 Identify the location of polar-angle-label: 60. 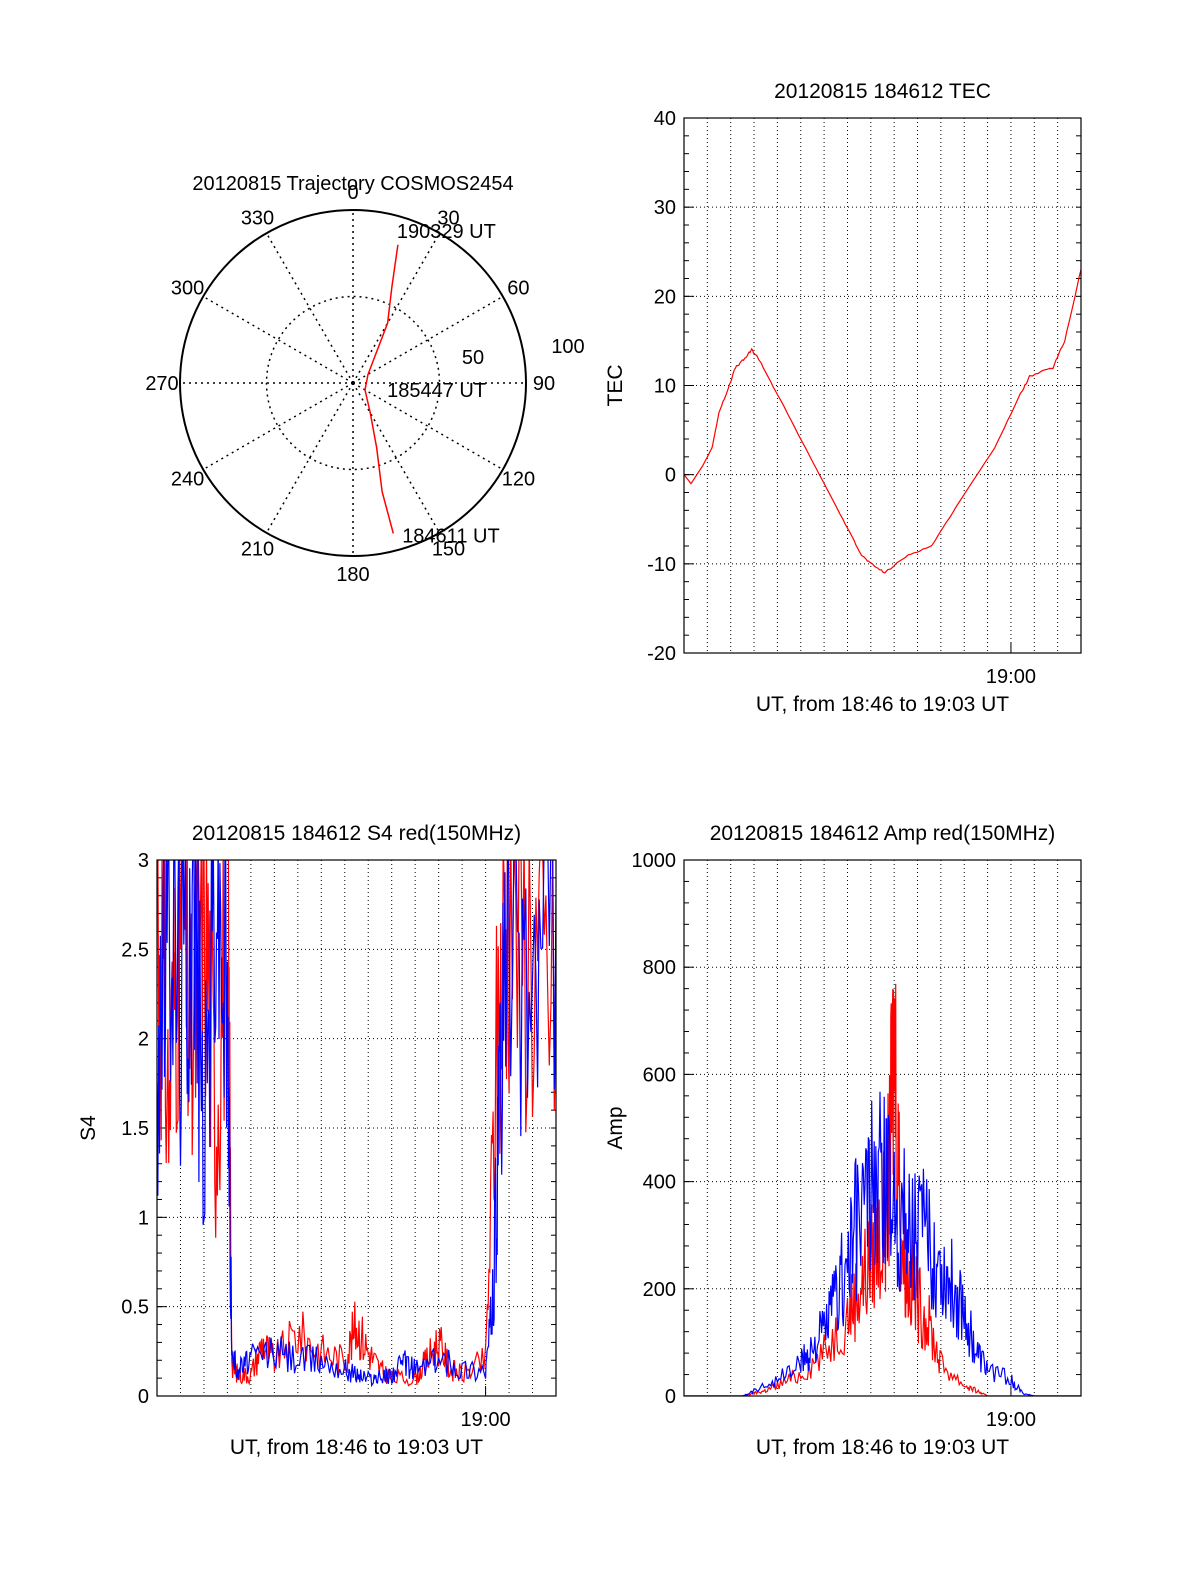
(518, 289).